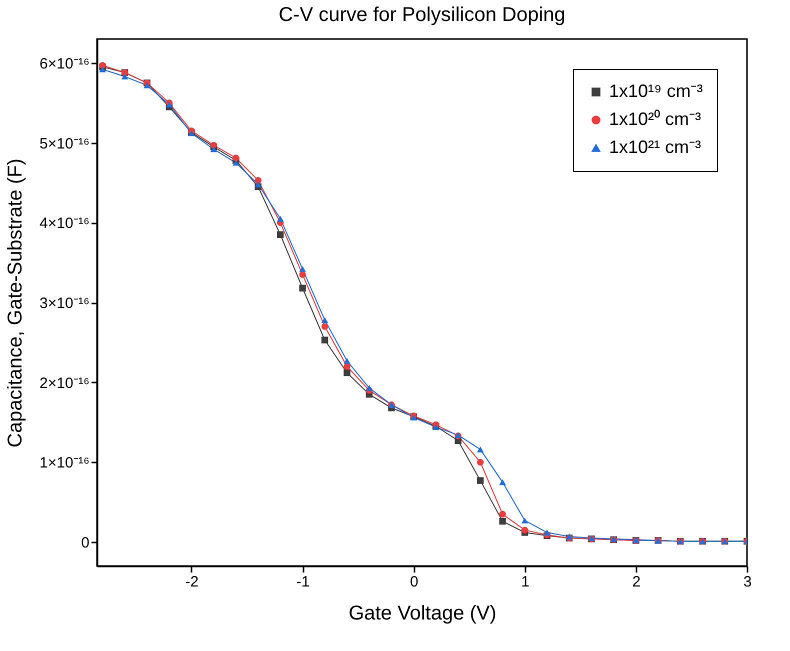  What do you see at coordinates (65, 63) in the screenshot?
I see `y-tick-label: 6×10⁻¹⁶` at bounding box center [65, 63].